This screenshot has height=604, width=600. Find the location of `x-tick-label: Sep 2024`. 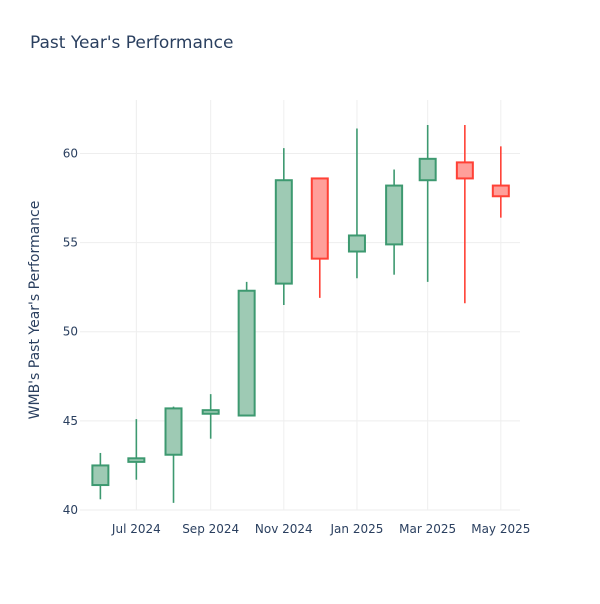

x-tick-label: Sep 2024 is located at coordinates (210, 529).